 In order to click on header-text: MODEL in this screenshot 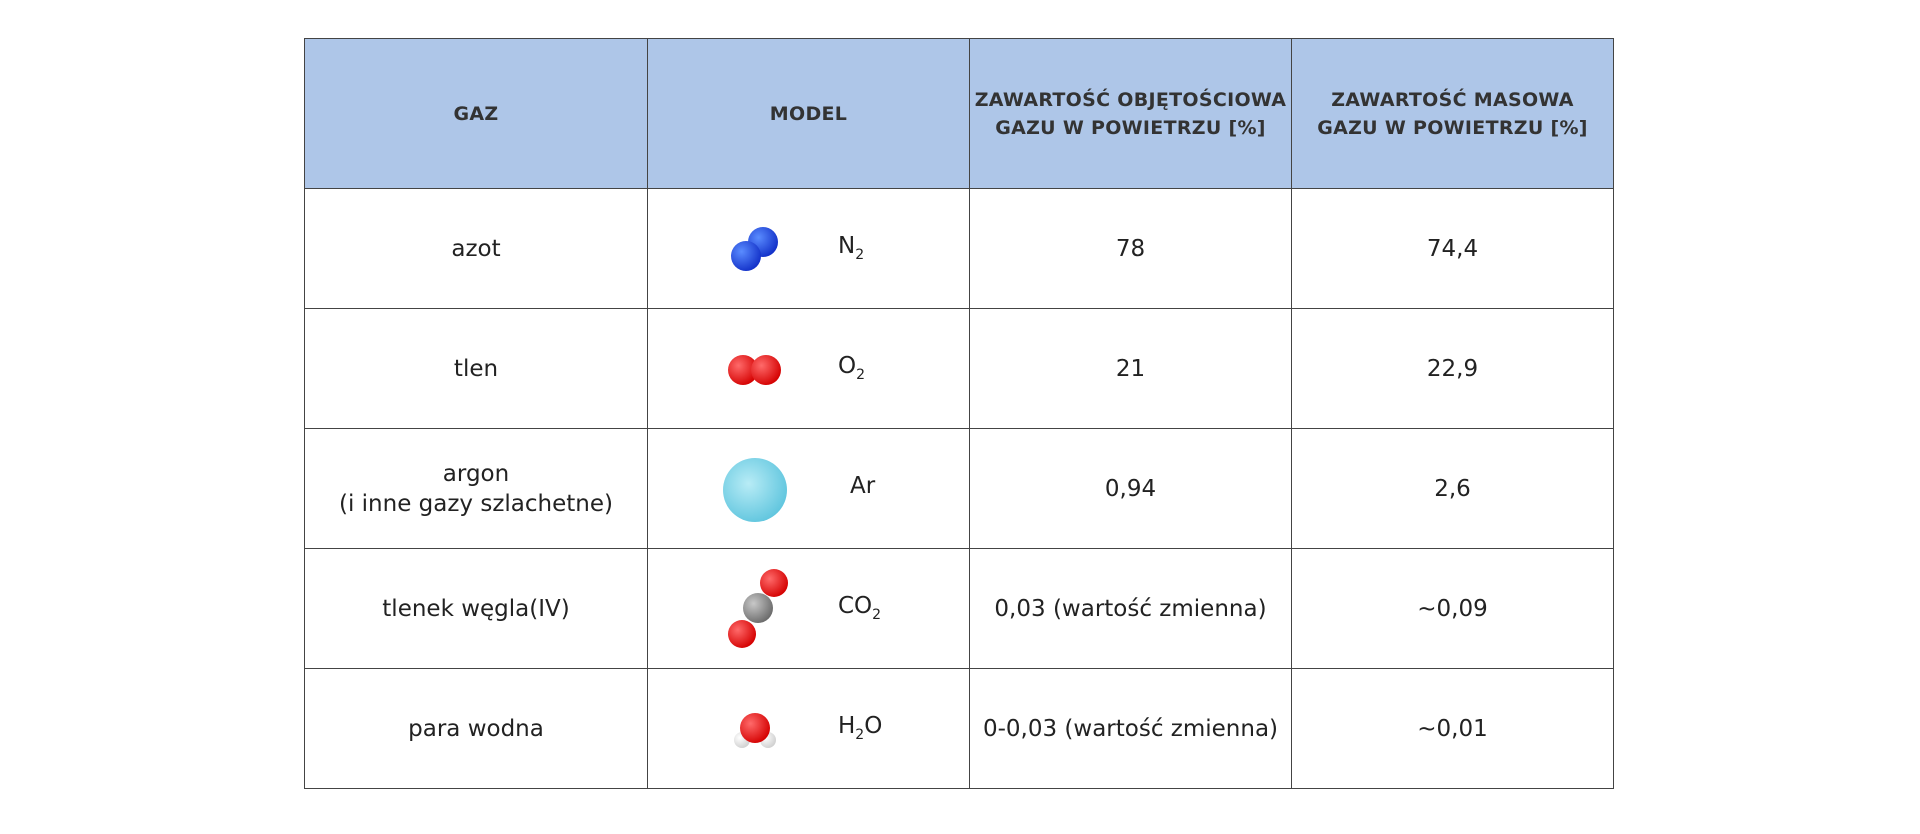, I will do `click(808, 113)`.